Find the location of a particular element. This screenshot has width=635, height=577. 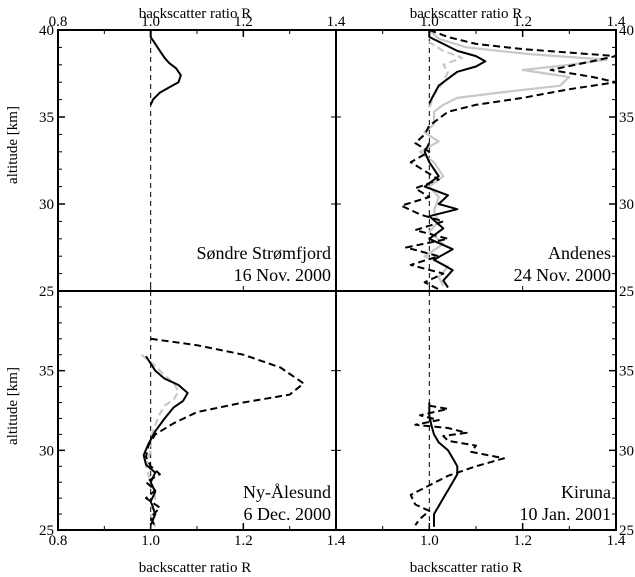

x-axis-title-bottom-right: backscatter ratio R is located at coordinates (466, 568).